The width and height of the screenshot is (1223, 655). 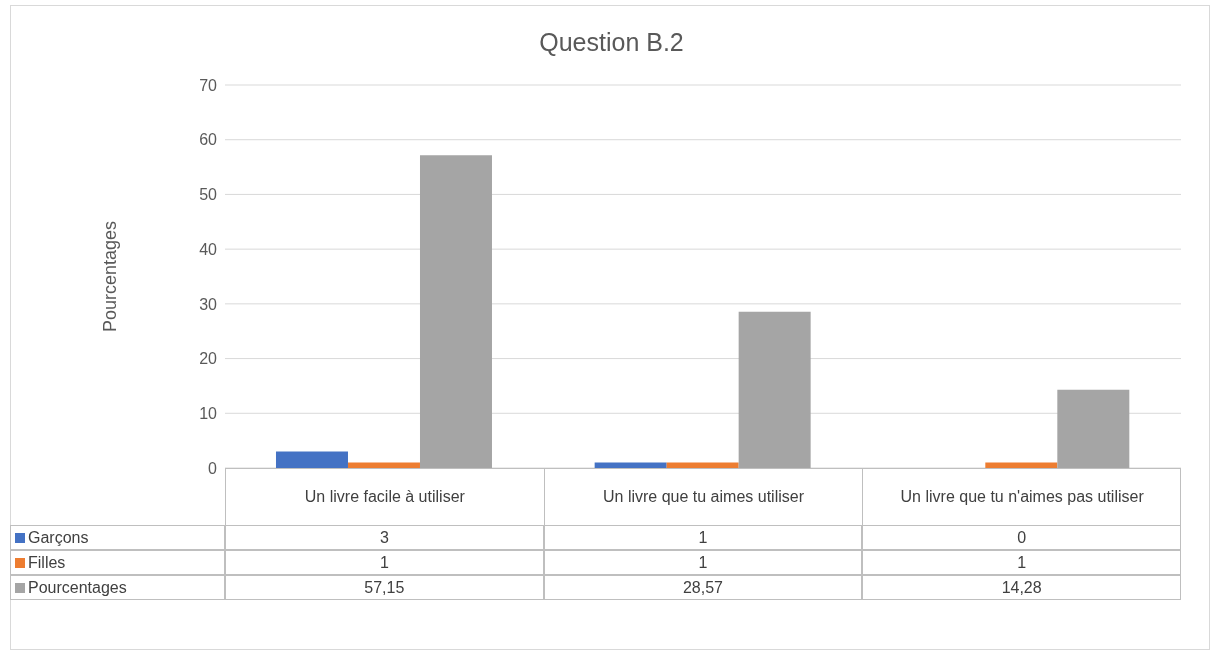 What do you see at coordinates (110, 276) in the screenshot?
I see `y-axis-title: Pourcentages` at bounding box center [110, 276].